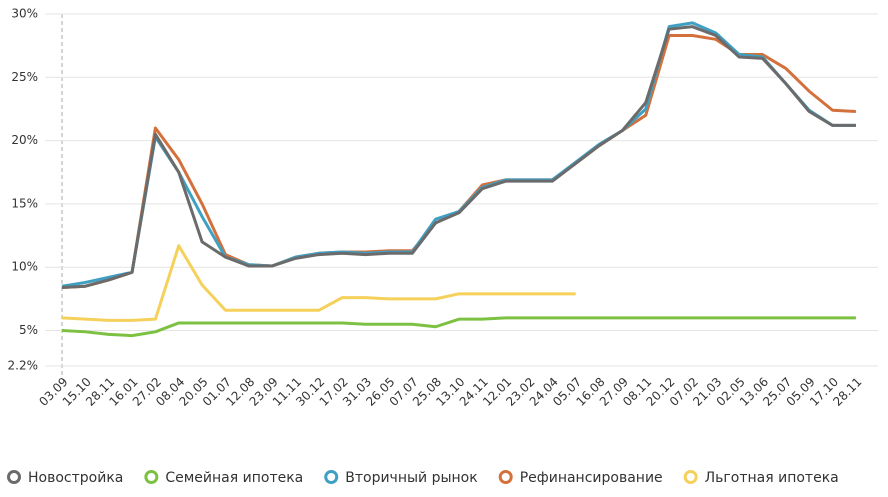 The image size is (888, 497). Describe the element at coordinates (28, 330) in the screenshot. I see `y-tick-label: 5%` at that location.